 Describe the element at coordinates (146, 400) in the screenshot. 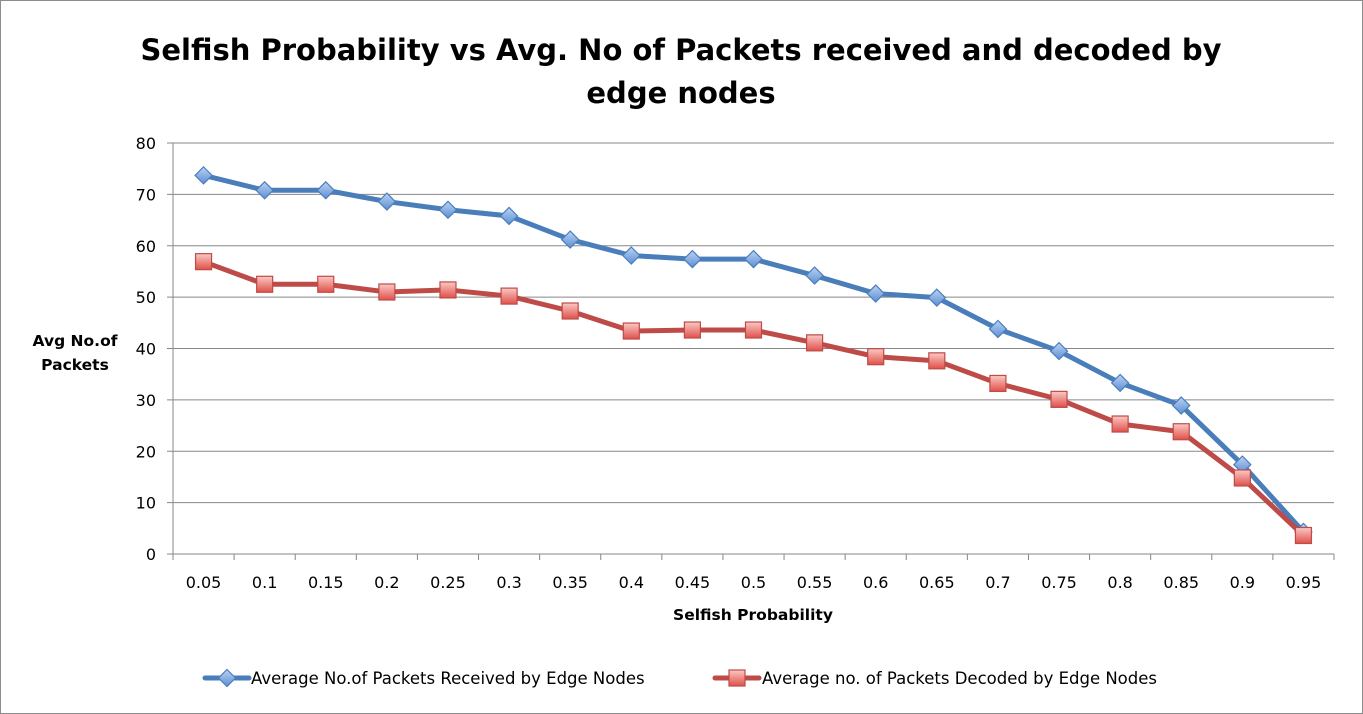

I see `y-tick-label: 30` at that location.